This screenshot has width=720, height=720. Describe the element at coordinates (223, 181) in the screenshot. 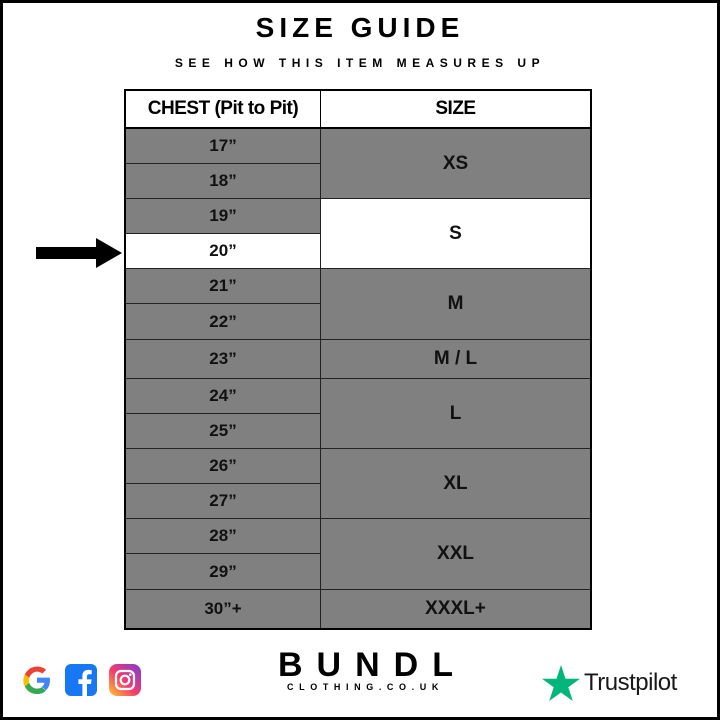

I see `chest-cell: 18”` at that location.